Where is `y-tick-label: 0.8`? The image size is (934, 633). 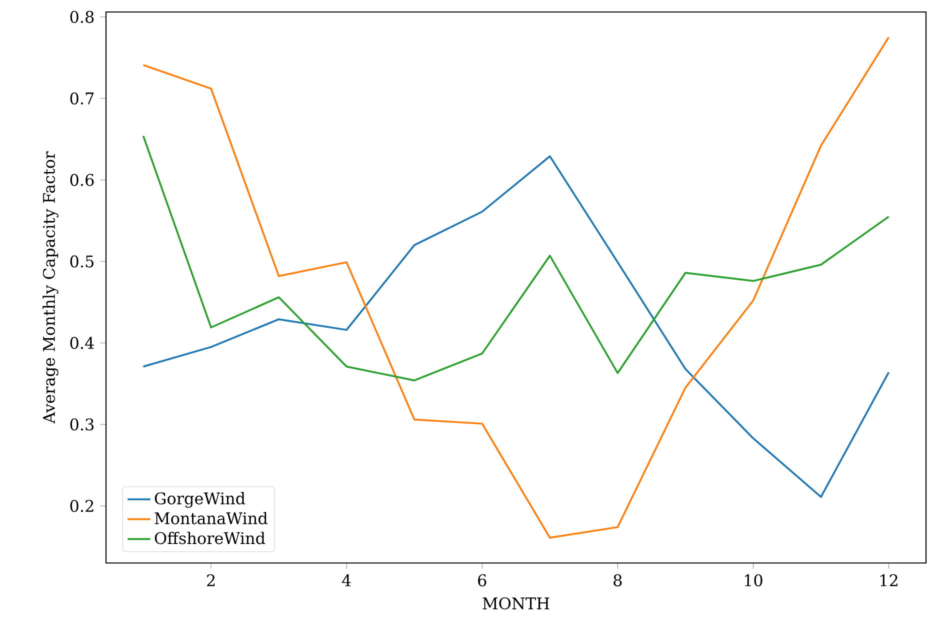
y-tick-label: 0.8 is located at coordinates (82, 16).